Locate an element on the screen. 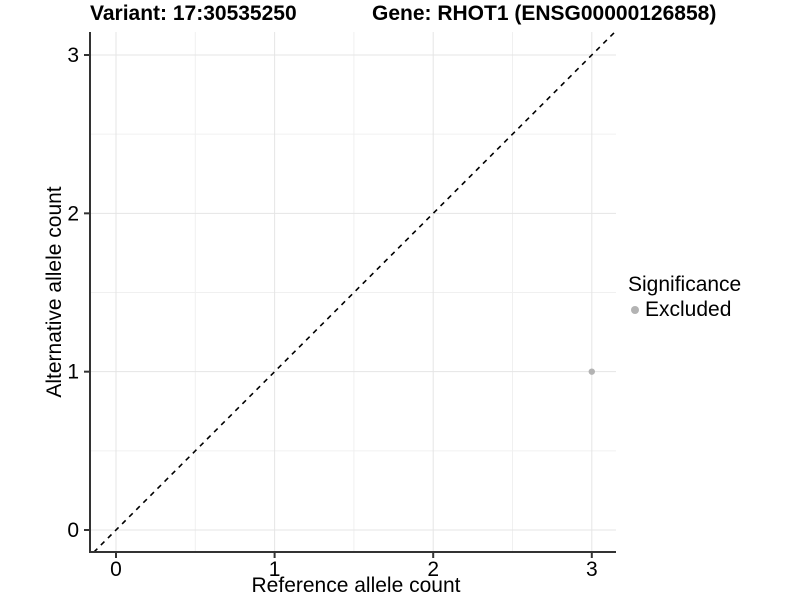 The width and height of the screenshot is (800, 600). legend: Significance Excluded is located at coordinates (684, 297).